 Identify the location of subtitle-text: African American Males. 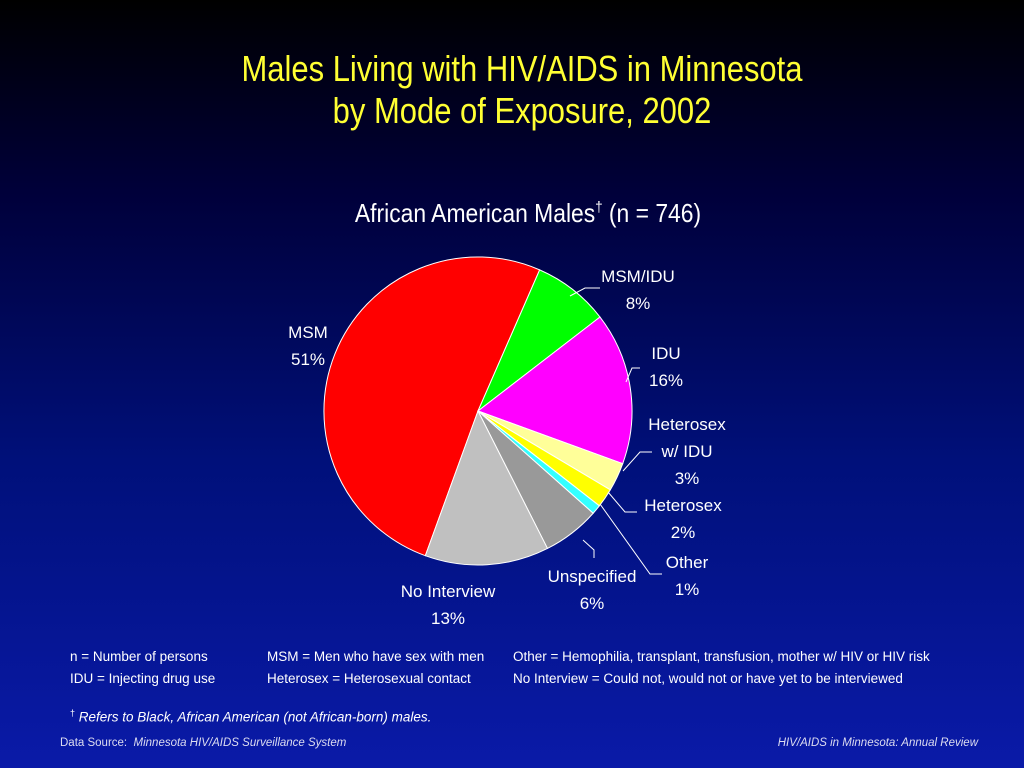
(475, 213).